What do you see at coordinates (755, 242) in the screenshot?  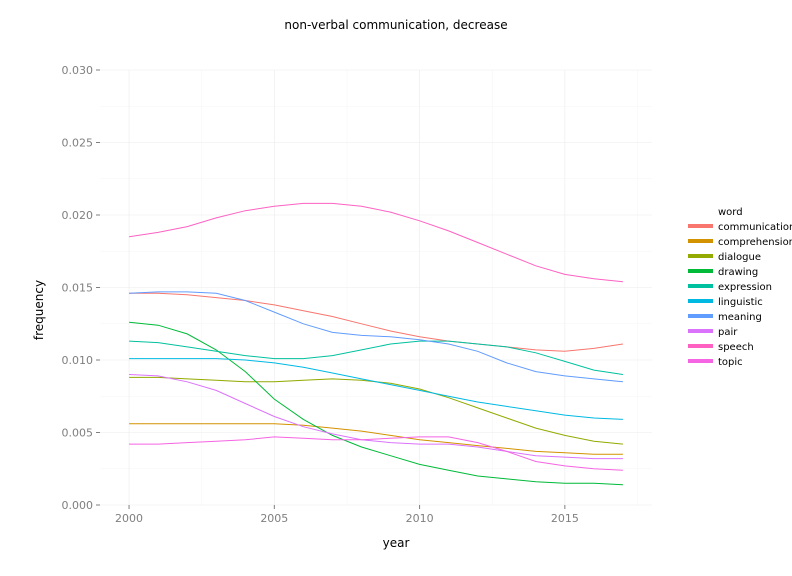 I see `legend-label-comprehension: comprehension` at bounding box center [755, 242].